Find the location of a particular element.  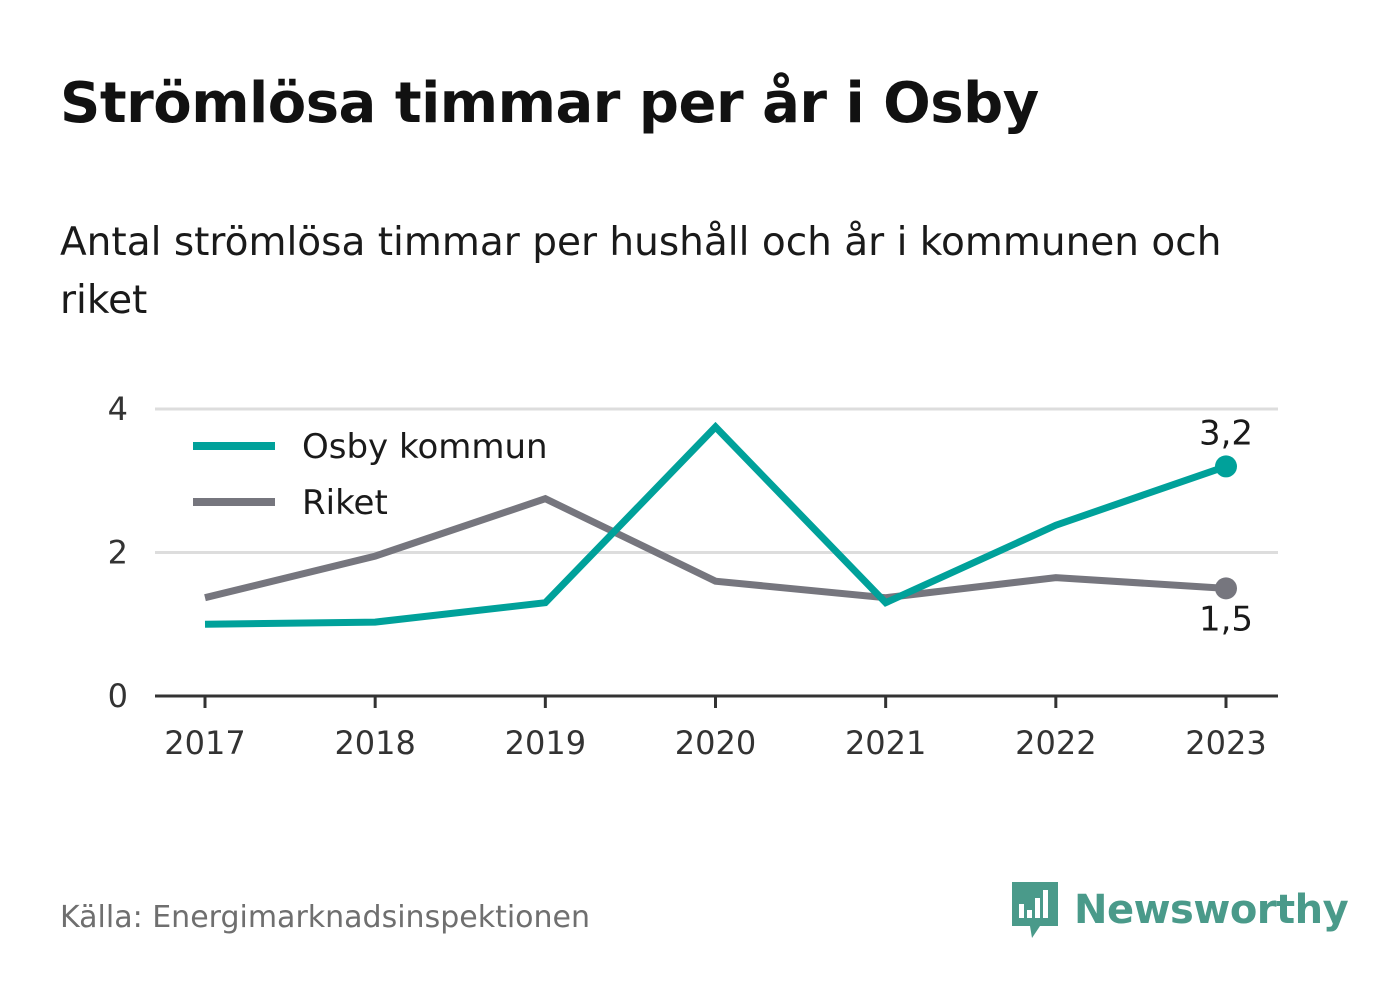

end-label-1: 1,5 is located at coordinates (1226, 619).